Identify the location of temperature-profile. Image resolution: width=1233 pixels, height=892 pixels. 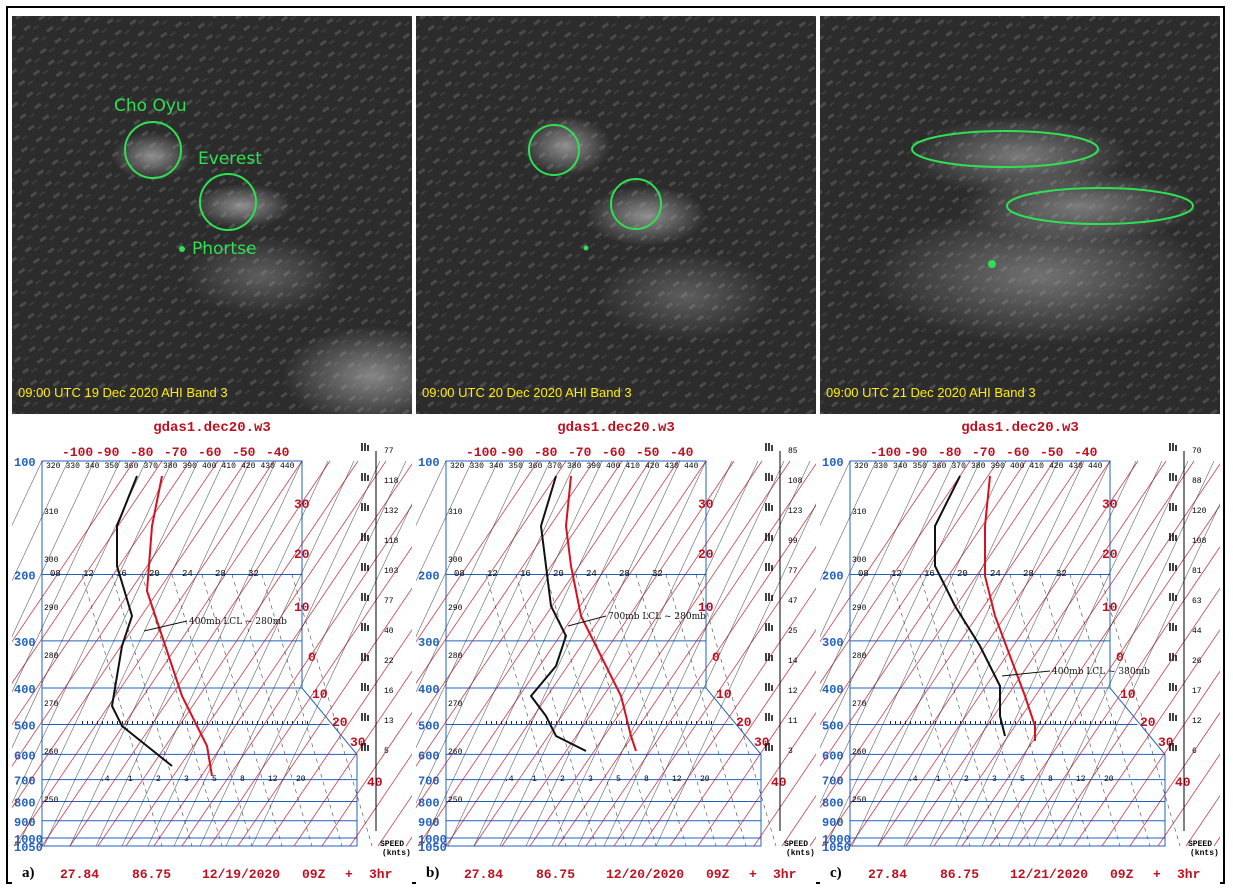
(179, 626).